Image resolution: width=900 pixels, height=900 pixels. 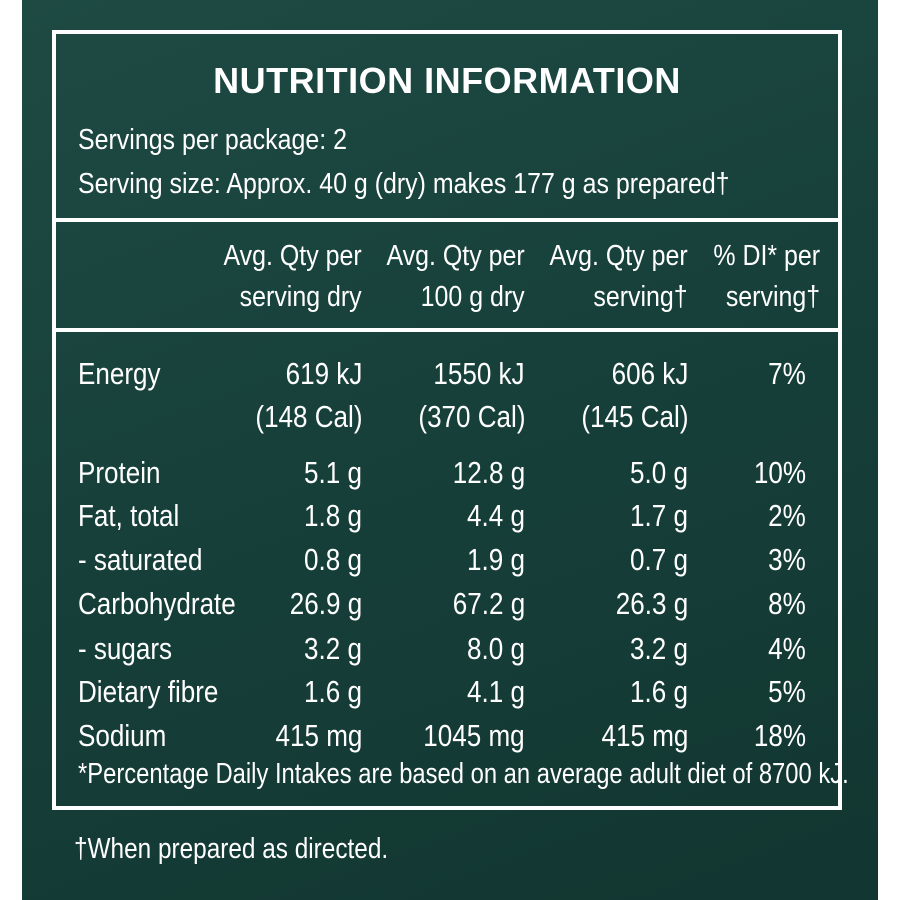 What do you see at coordinates (447, 80) in the screenshot?
I see `table-title: NUTRITION INFORMATION` at bounding box center [447, 80].